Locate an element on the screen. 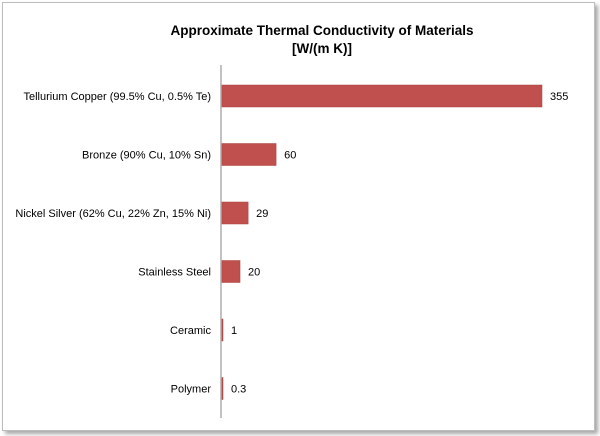 The image size is (600, 436). category-label: Tellurium Copper (99.5% Cu, 0.5% Te) is located at coordinates (118, 97).